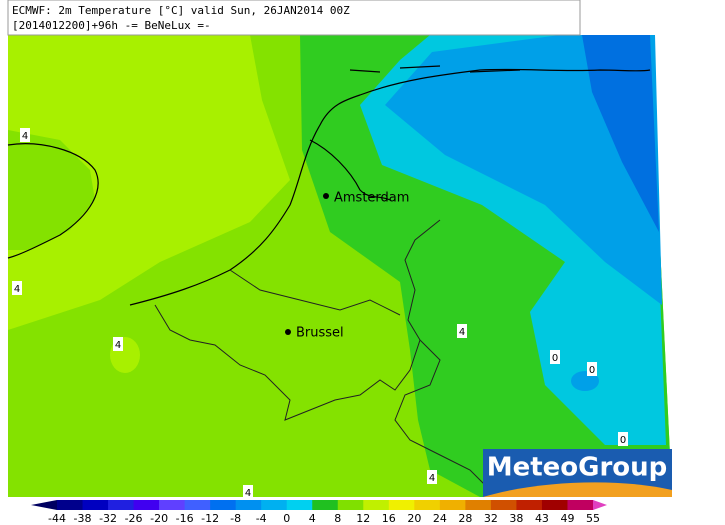 This screenshot has width=725, height=525. What do you see at coordinates (371, 198) in the screenshot?
I see `city-label: Amsterdam` at bounding box center [371, 198].